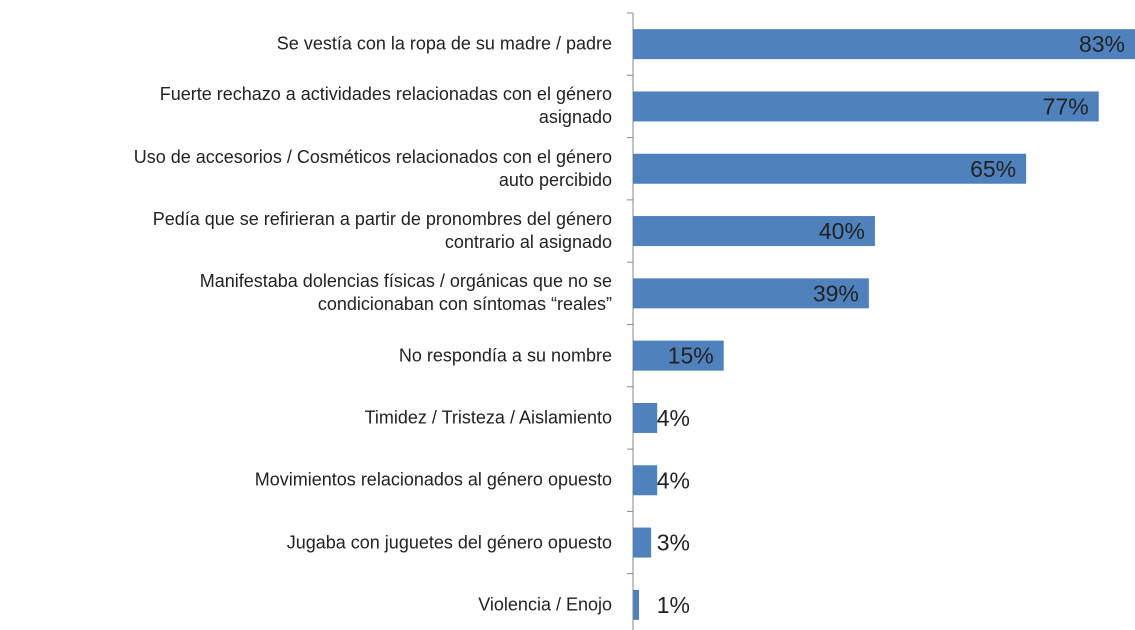 This screenshot has width=1135, height=630. I want to click on category-label: Violencia / Enojo, so click(545, 604).